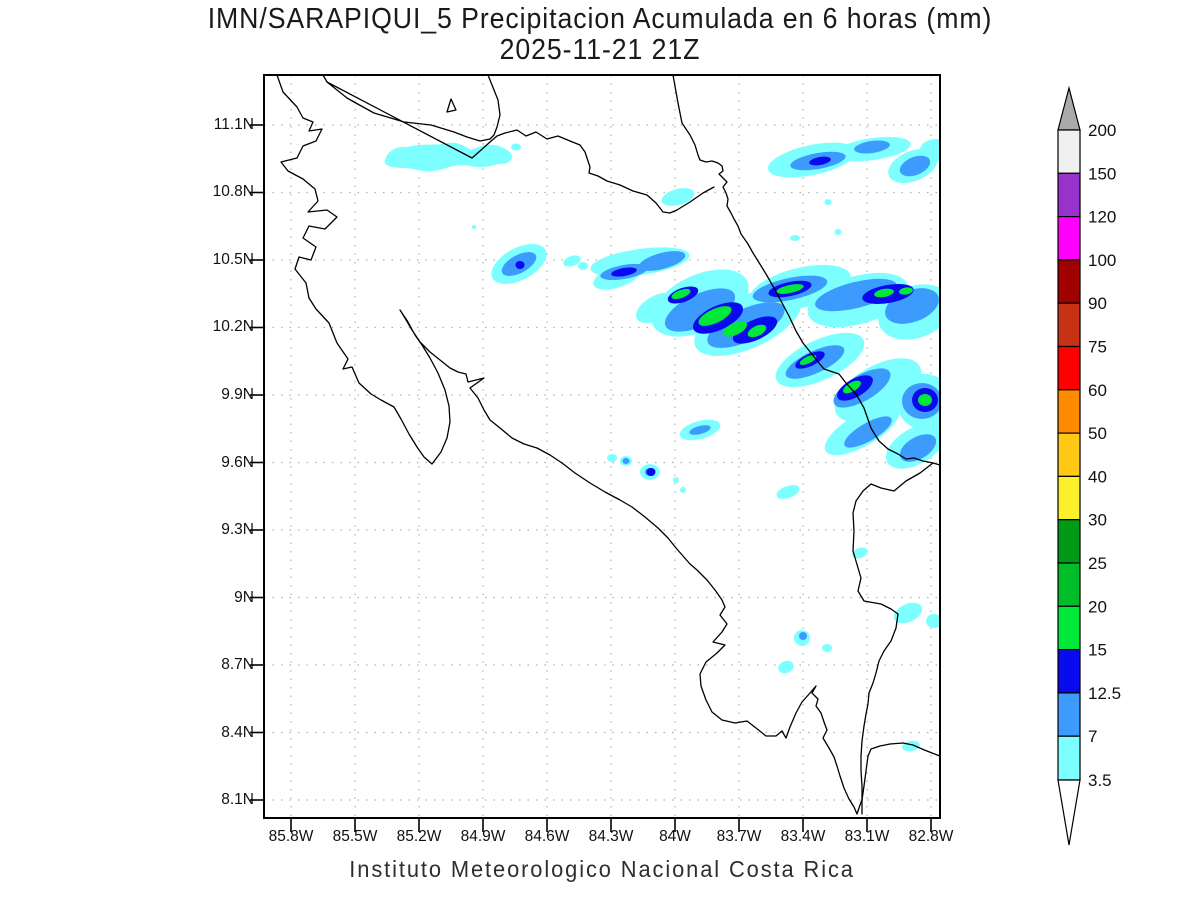 This screenshot has width=1200, height=900. What do you see at coordinates (237, 394) in the screenshot?
I see `lat-tick-label: 9.9N` at bounding box center [237, 394].